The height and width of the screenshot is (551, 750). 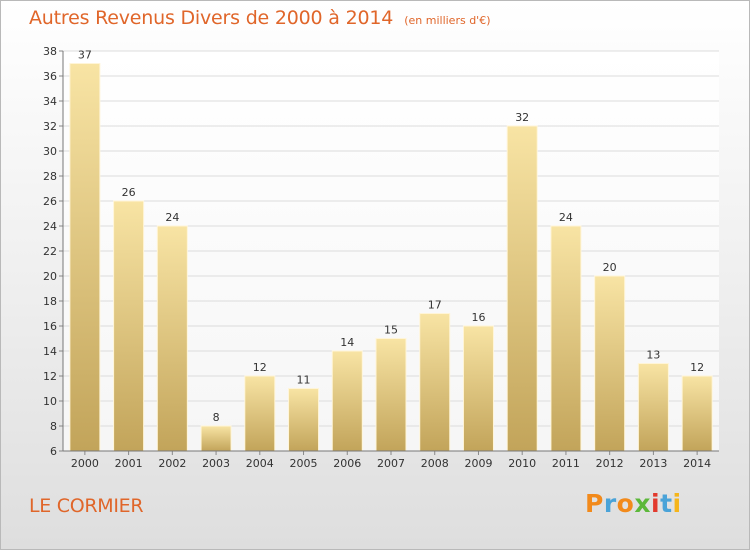 I want to click on data-label-2002: 24, so click(x=172, y=217).